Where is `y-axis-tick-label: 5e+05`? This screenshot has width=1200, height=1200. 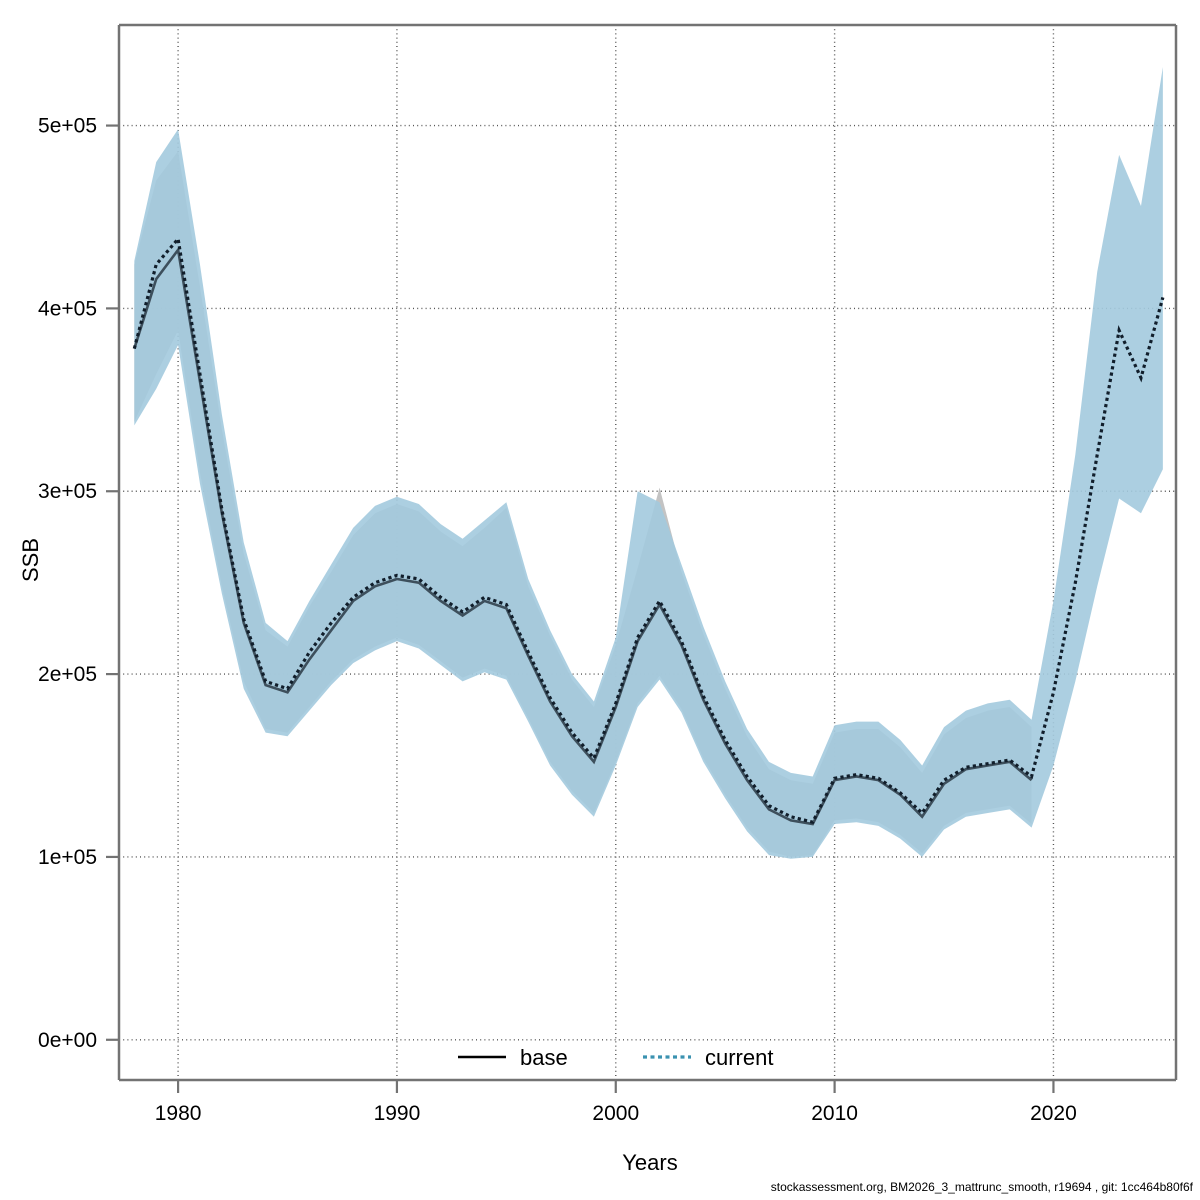
y-axis-tick-label: 5e+05 is located at coordinates (67, 126).